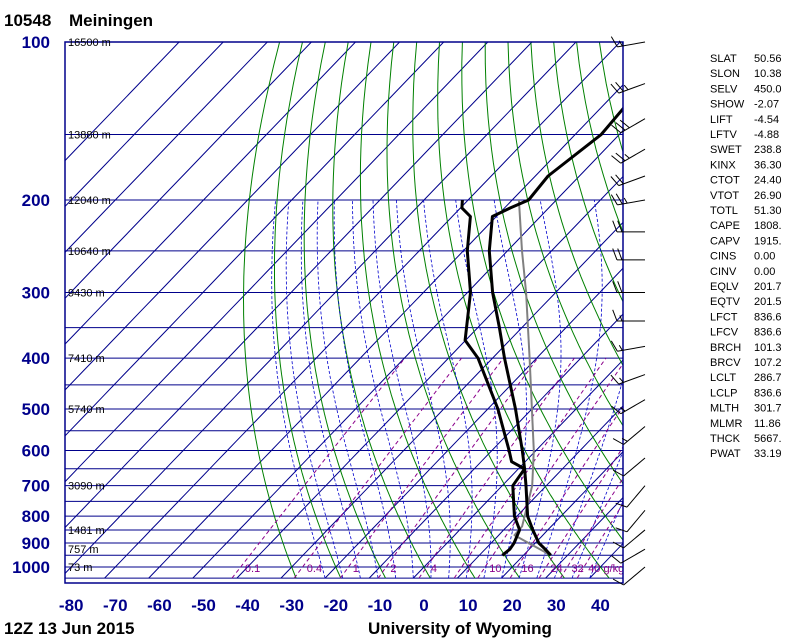 The width and height of the screenshot is (800, 640). What do you see at coordinates (469, 569) in the screenshot?
I see `mixing-ratio-label: 7` at bounding box center [469, 569].